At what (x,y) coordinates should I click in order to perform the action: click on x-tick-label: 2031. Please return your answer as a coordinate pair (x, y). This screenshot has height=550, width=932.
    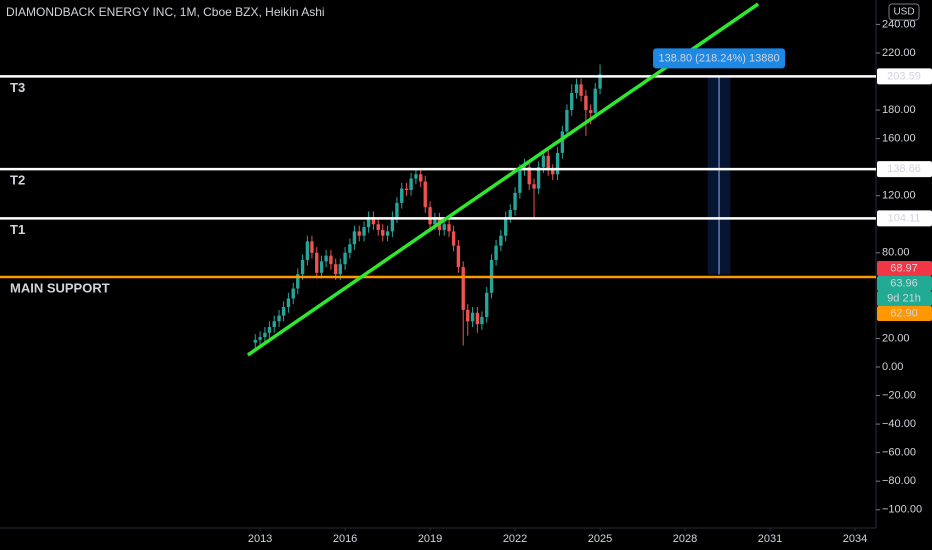
    Looking at the image, I should click on (770, 539).